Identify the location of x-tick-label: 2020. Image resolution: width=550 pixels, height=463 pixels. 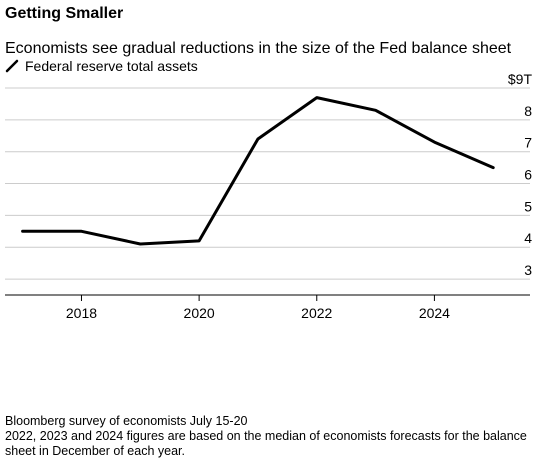
(199, 313).